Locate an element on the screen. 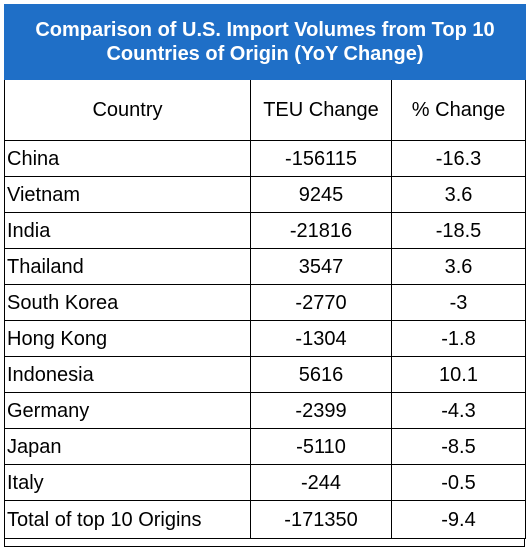  table-row: Germany -2399 -4.3 is located at coordinates (265, 410).